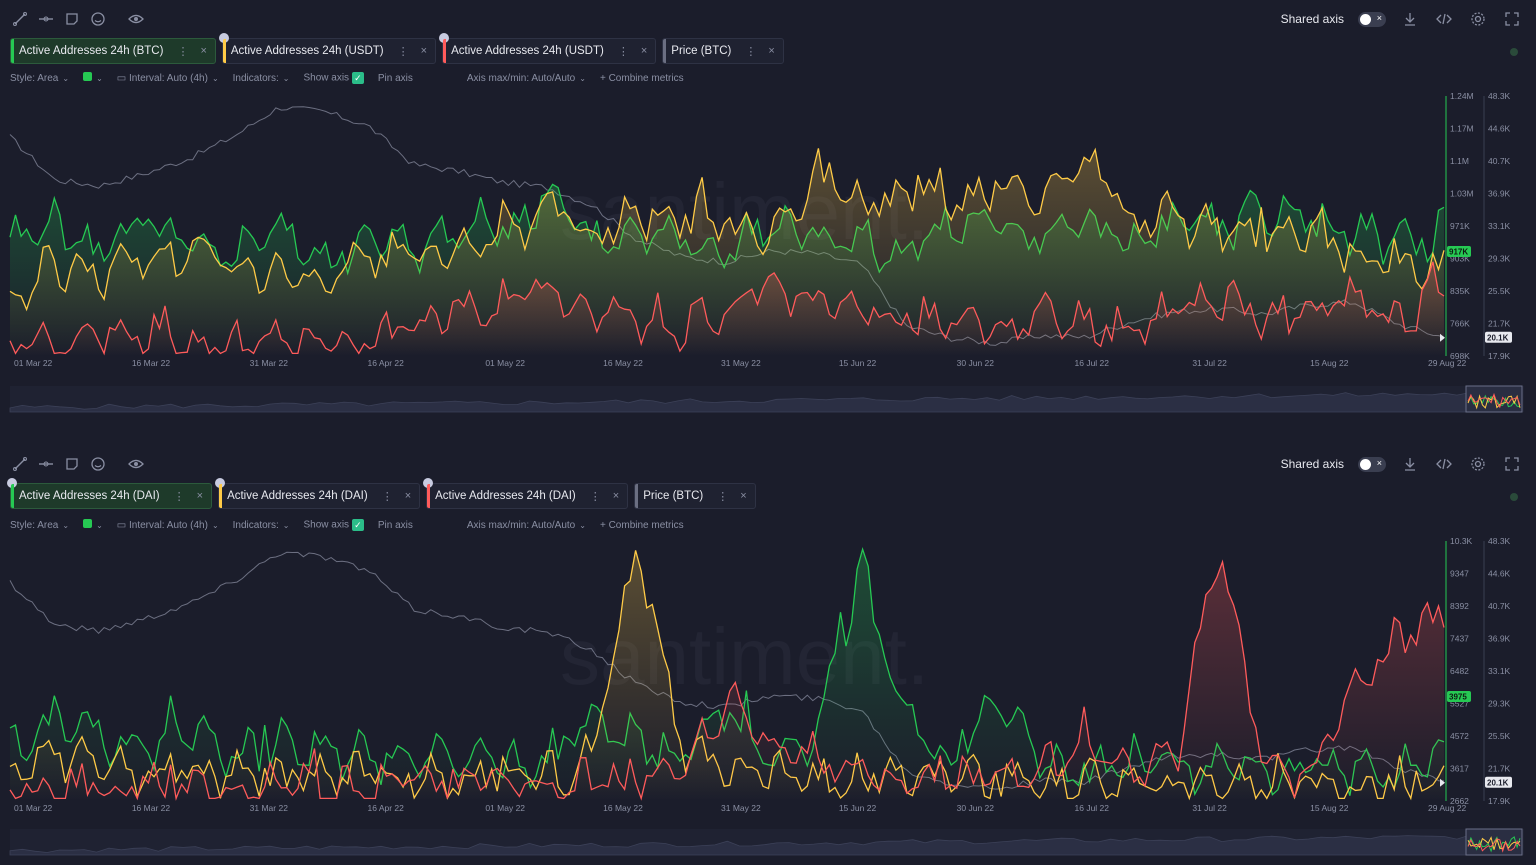 This screenshot has width=1536, height=865. I want to click on left-axis-tick-label: 2662, so click(1459, 801).